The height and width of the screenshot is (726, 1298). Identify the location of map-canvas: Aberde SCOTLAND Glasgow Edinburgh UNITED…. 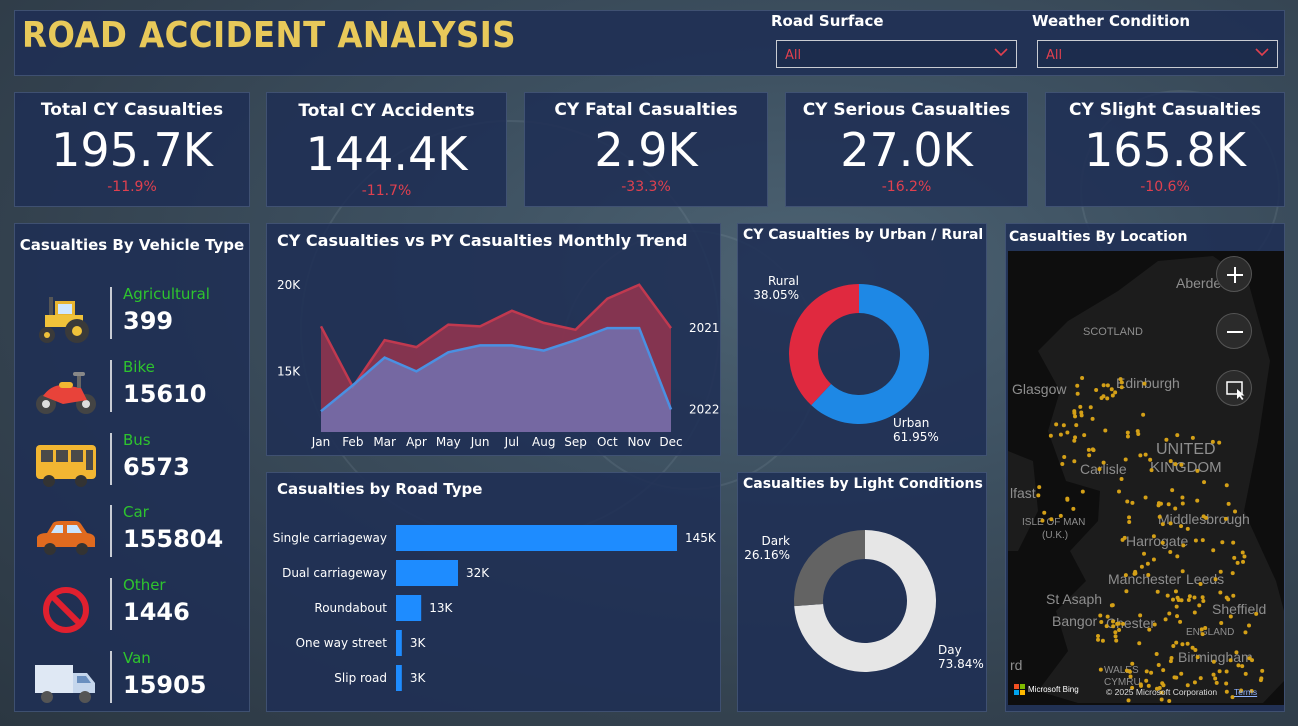
(1146, 478).